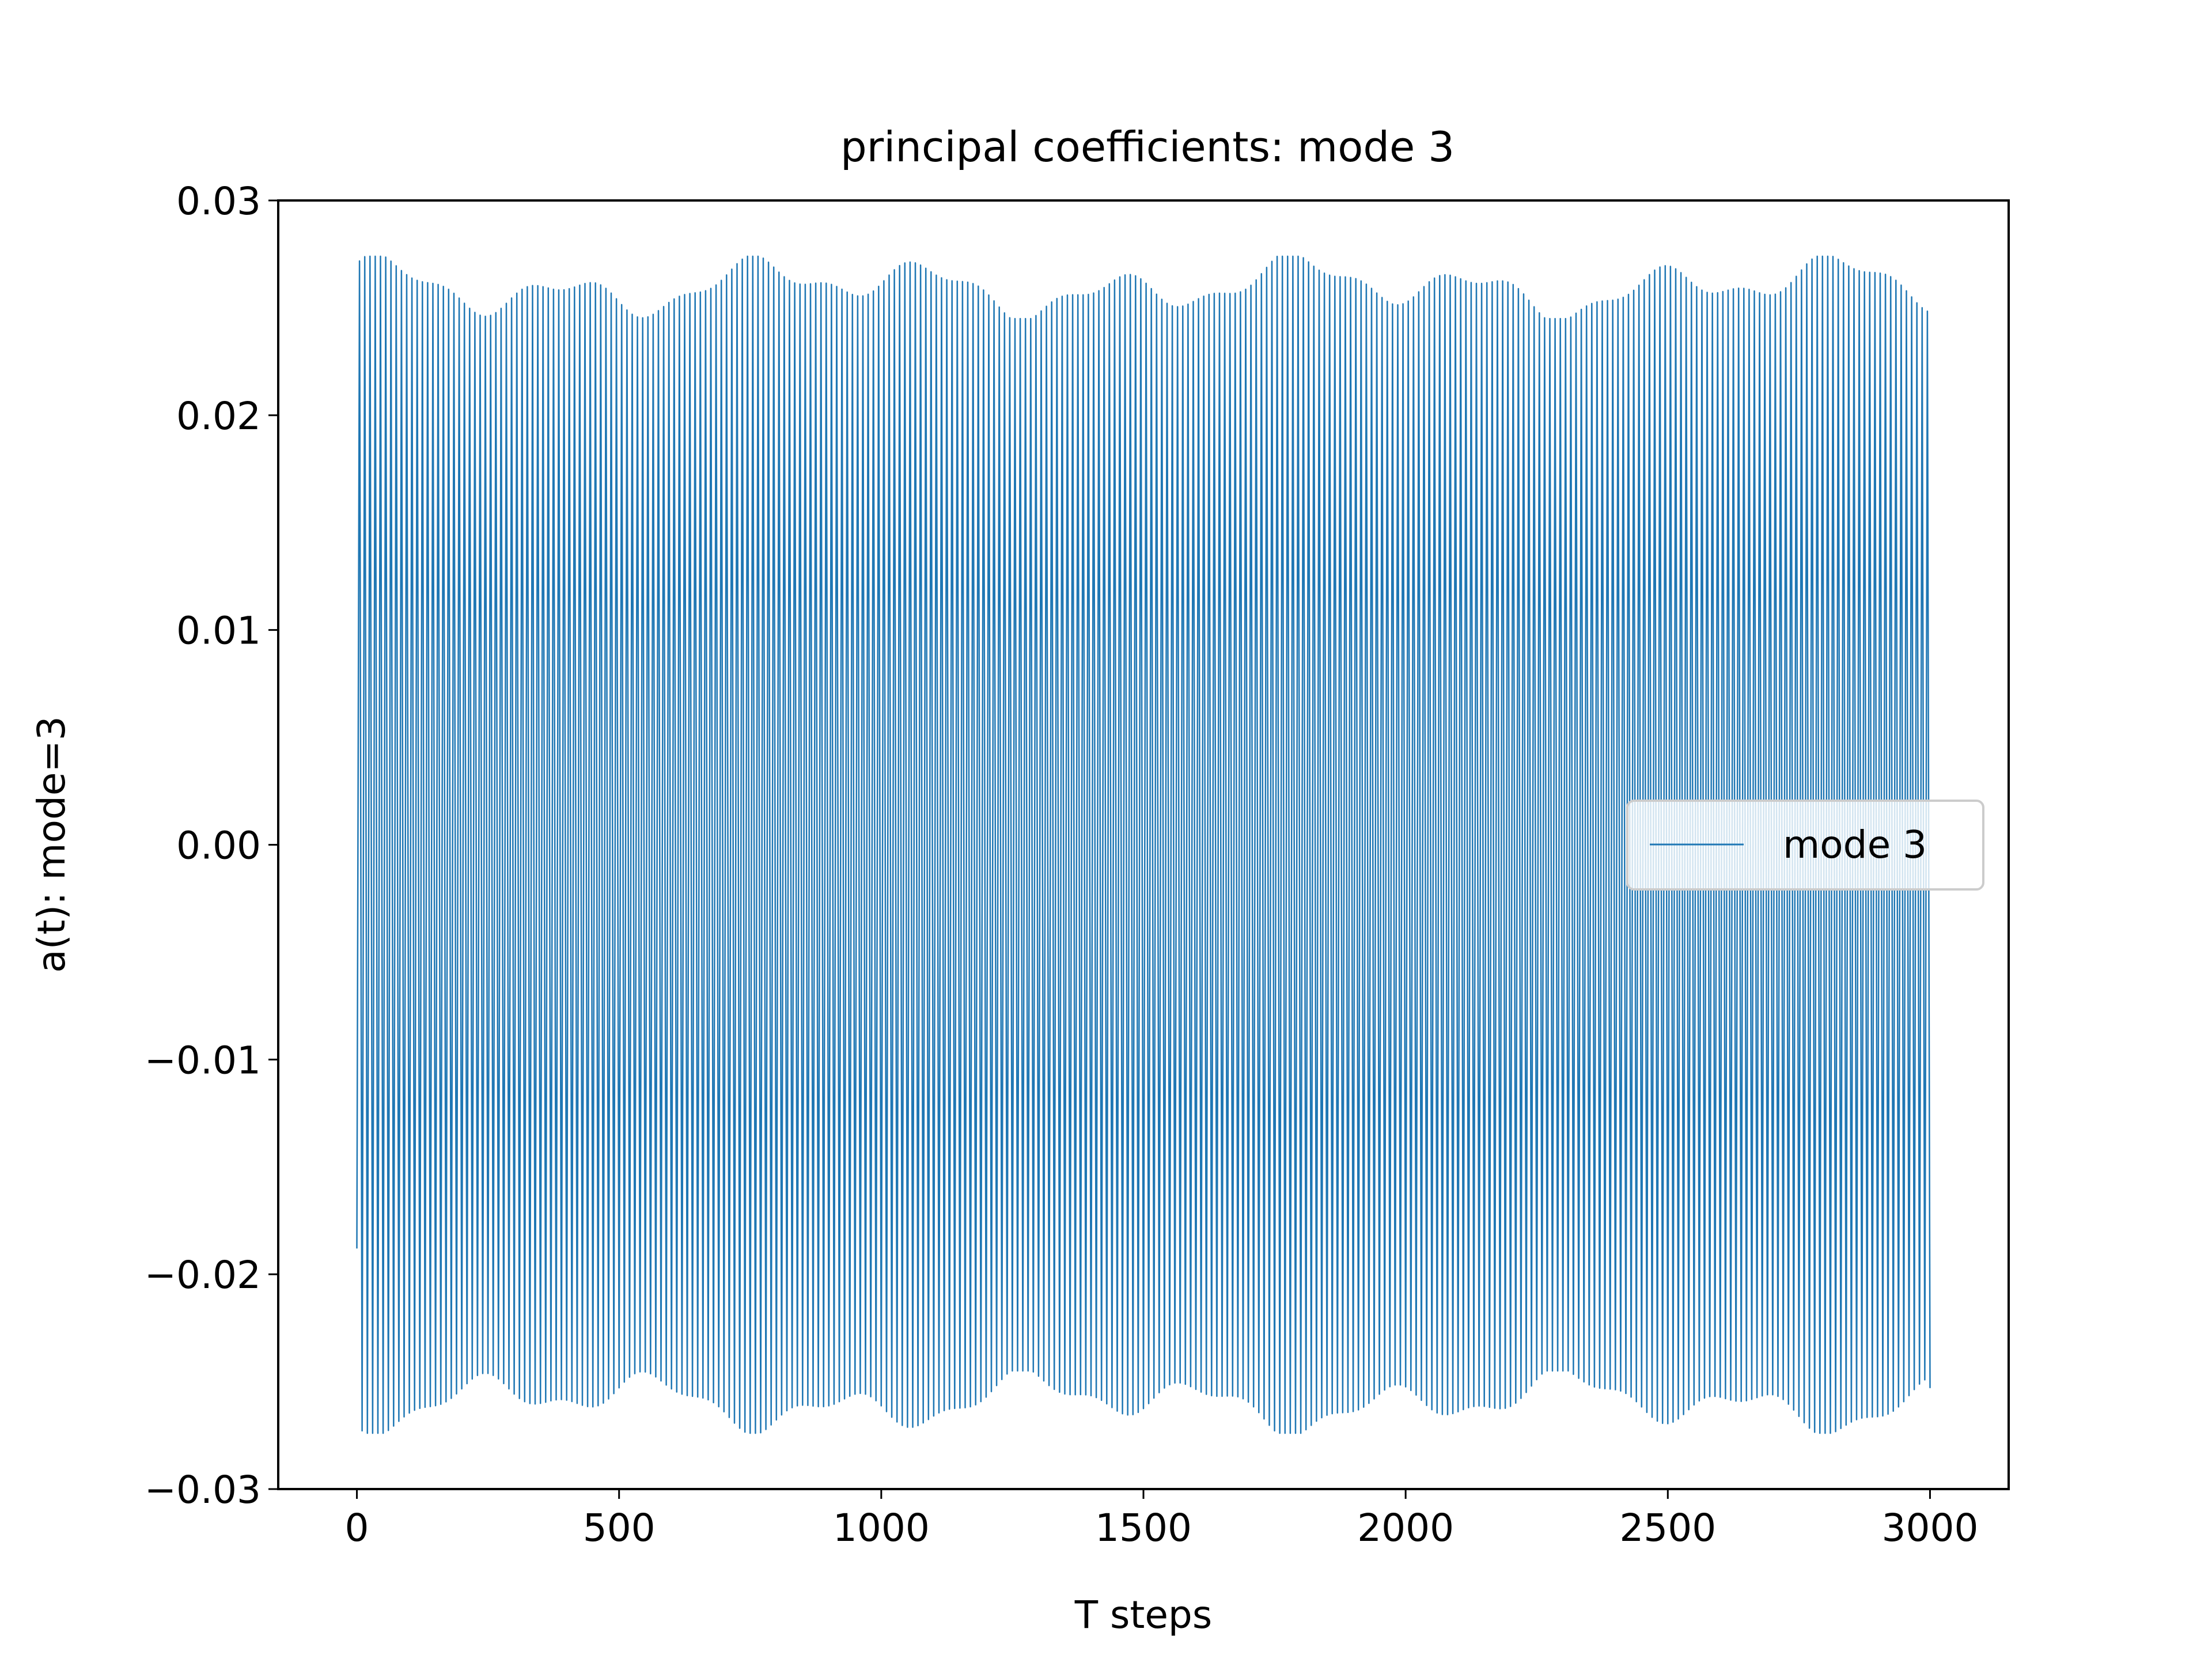 This screenshot has width=2212, height=1659. What do you see at coordinates (1929, 1528) in the screenshot?
I see `x-tick-label: 3000` at bounding box center [1929, 1528].